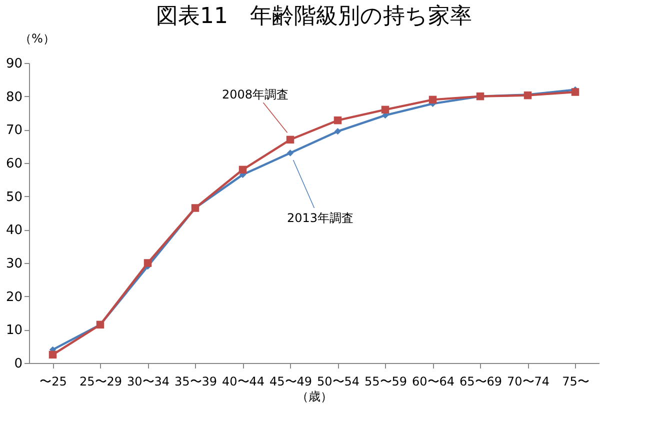 This screenshot has height=428, width=662. Describe the element at coordinates (14, 264) in the screenshot. I see `y-tick-label: 30` at that location.